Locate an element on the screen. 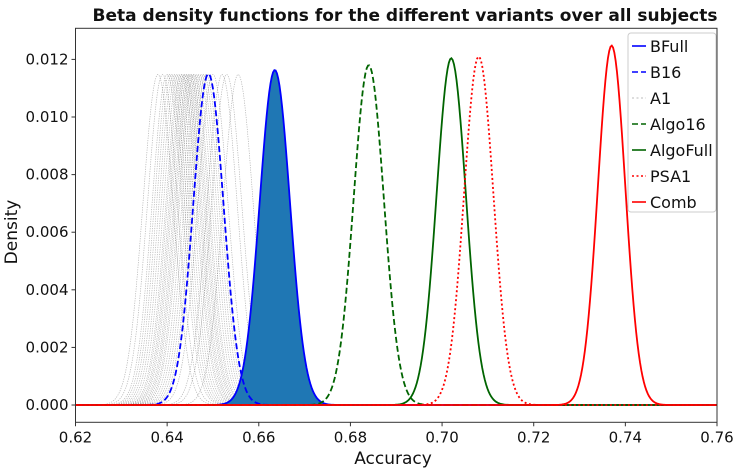 This screenshot has width=734, height=474. x-tick-label: 0.74 is located at coordinates (625, 437).